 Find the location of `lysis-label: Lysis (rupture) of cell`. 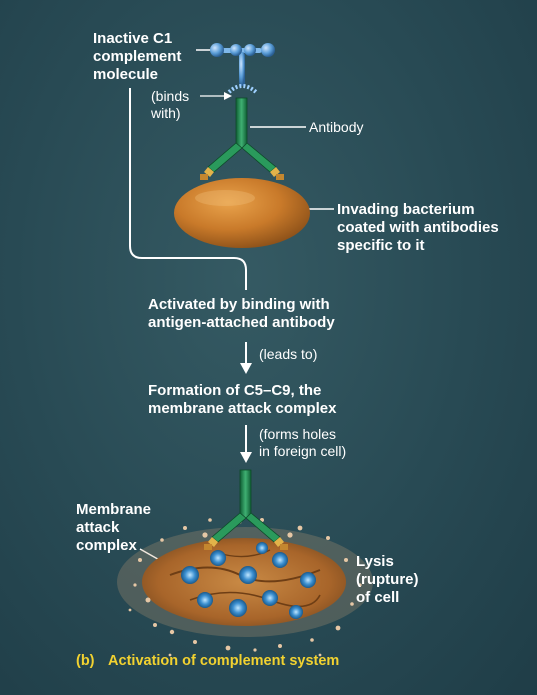

lysis-label: Lysis (rupture) of cell is located at coordinates (387, 579).